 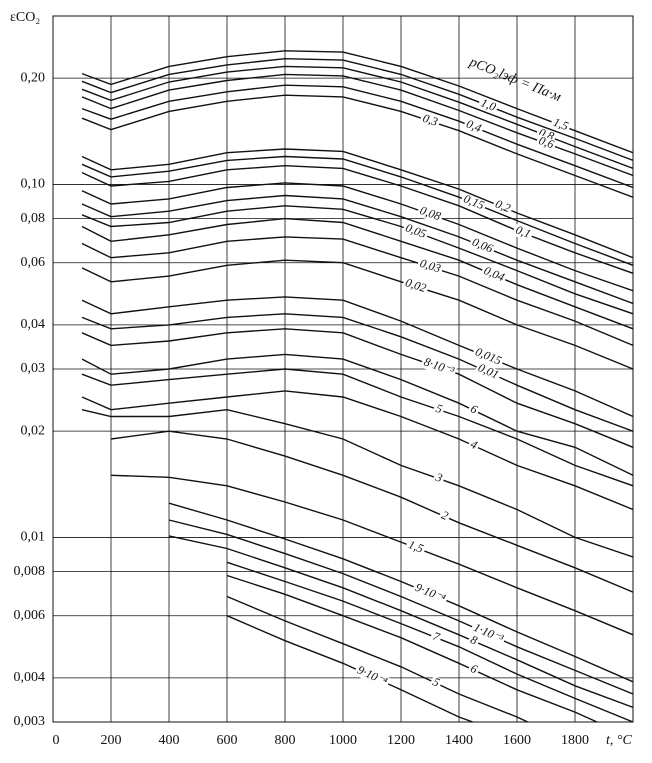 I want to click on x-tick-label: 1400, so click(x=459, y=740).